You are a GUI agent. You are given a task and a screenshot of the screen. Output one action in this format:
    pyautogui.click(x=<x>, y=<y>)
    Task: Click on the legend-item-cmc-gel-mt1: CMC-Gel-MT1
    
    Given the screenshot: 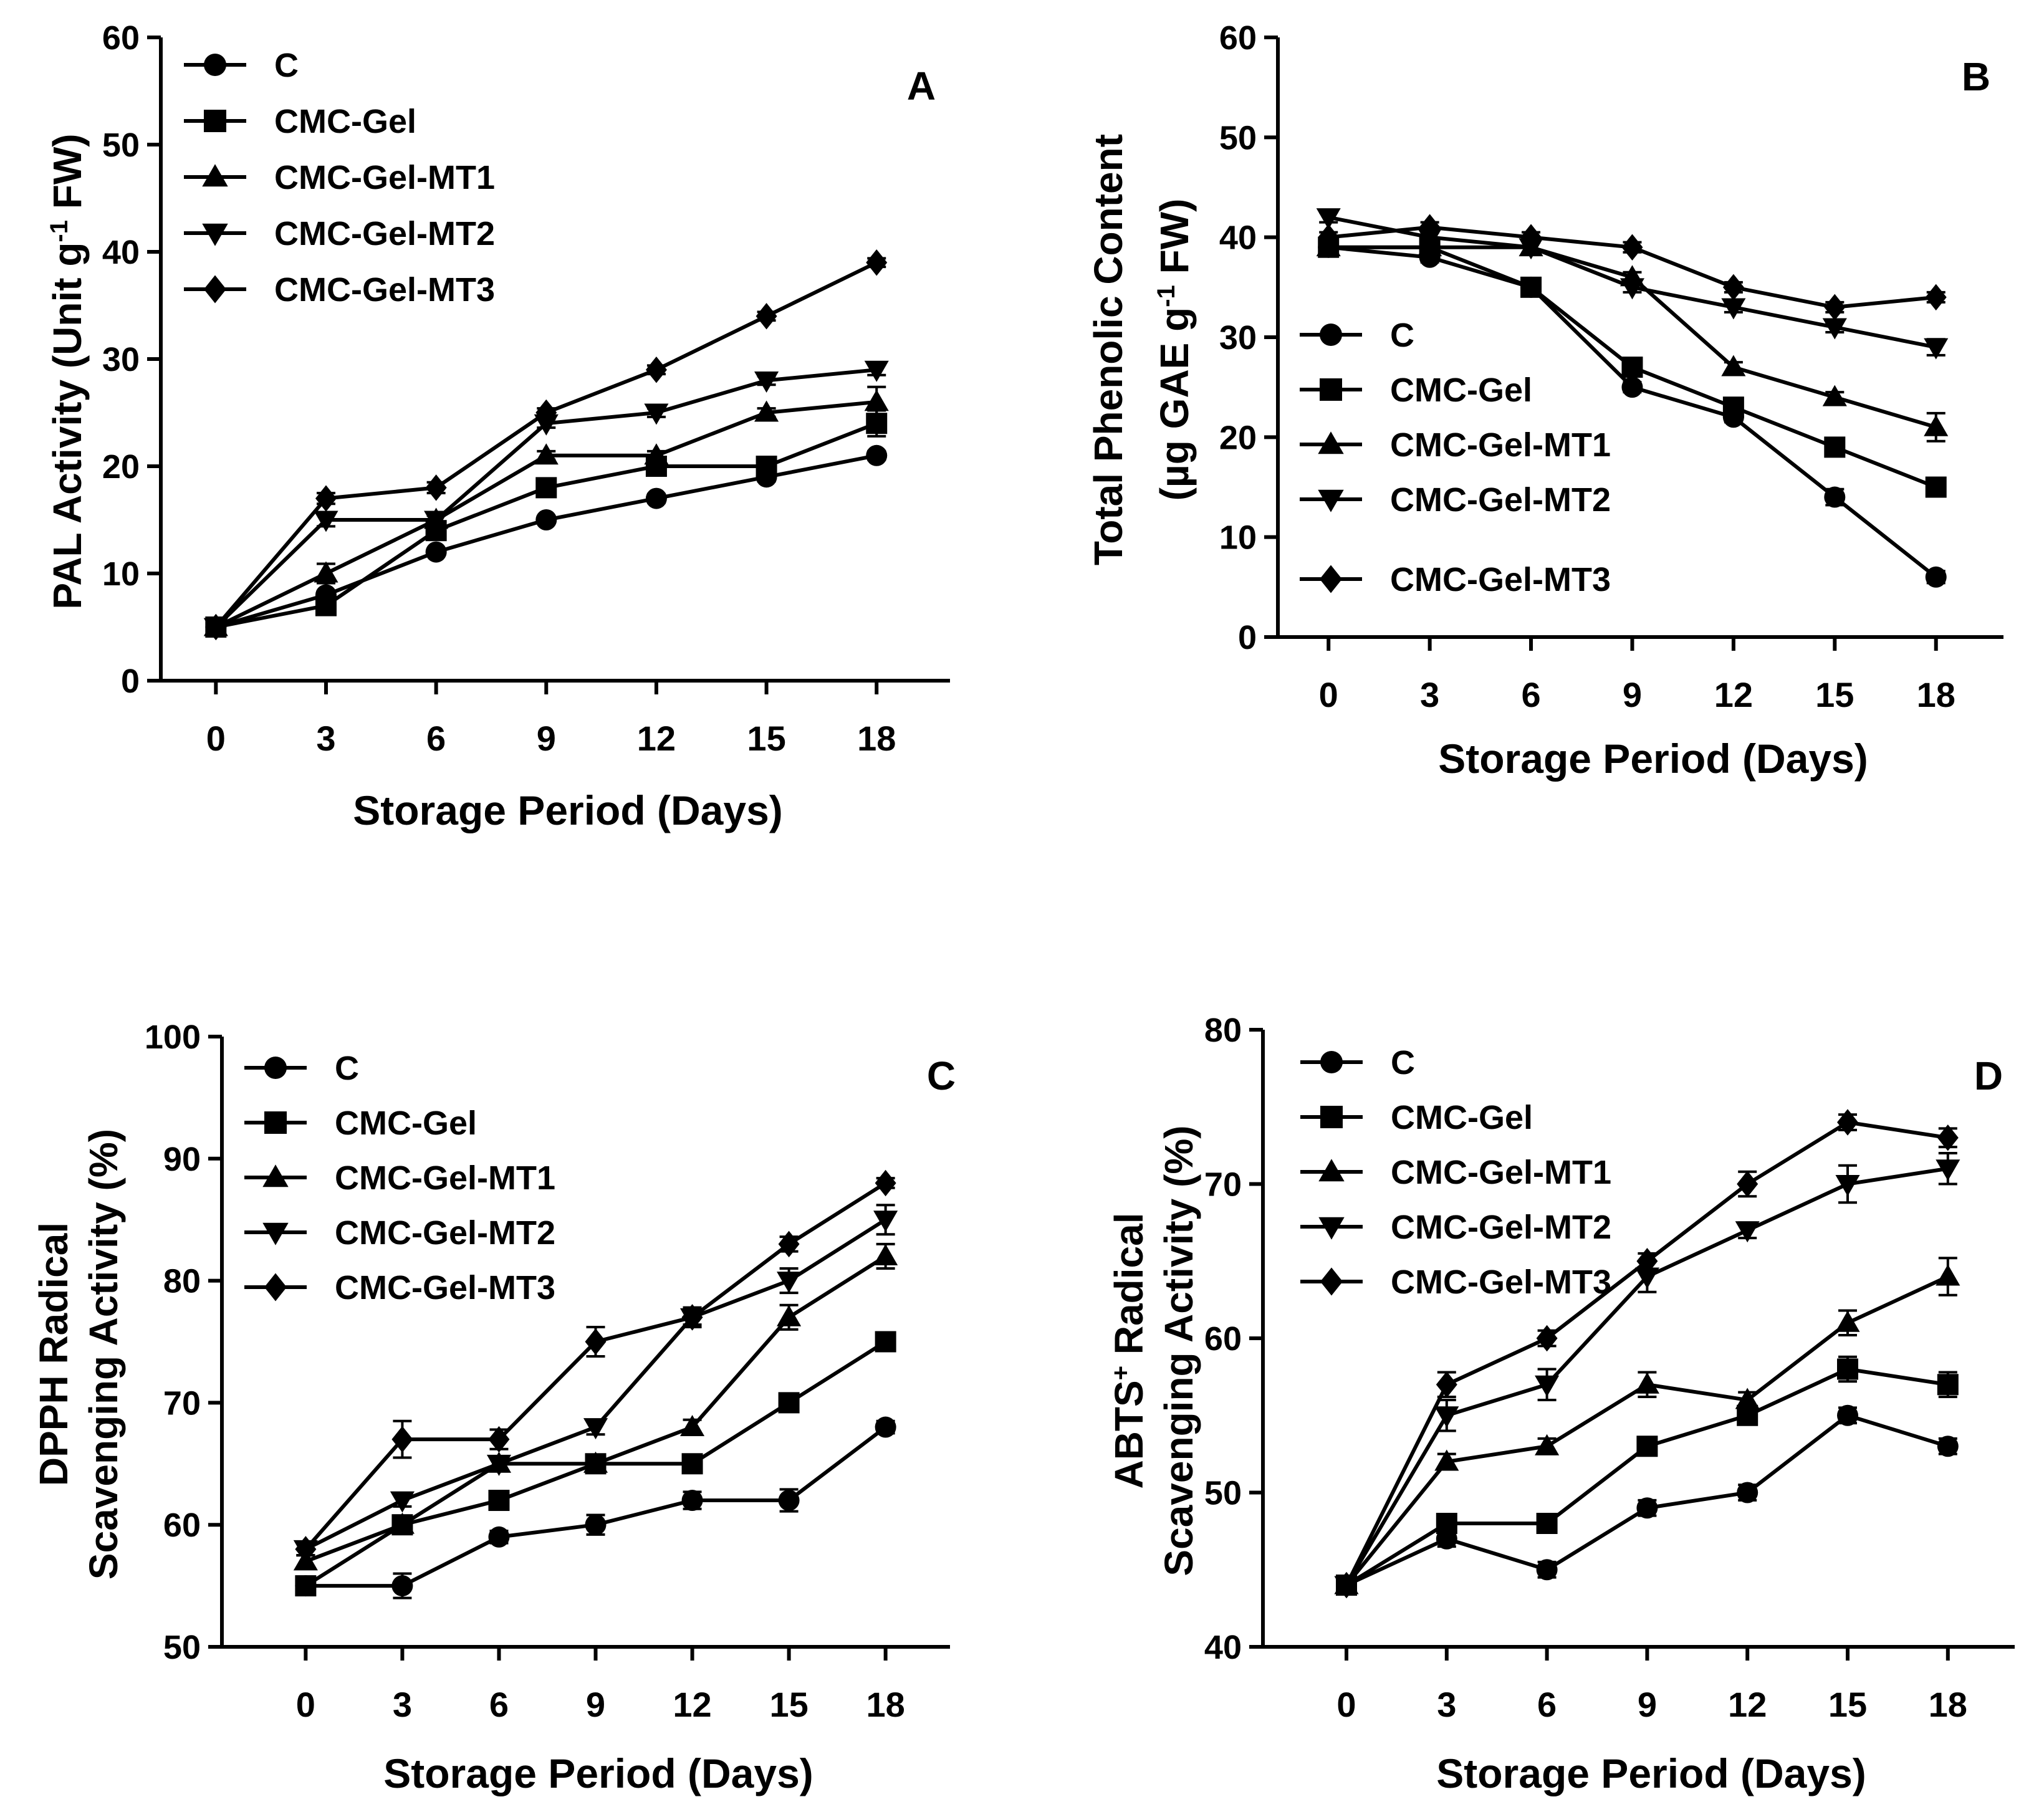 What is the action you would take?
    pyautogui.click(x=399, y=1178)
    